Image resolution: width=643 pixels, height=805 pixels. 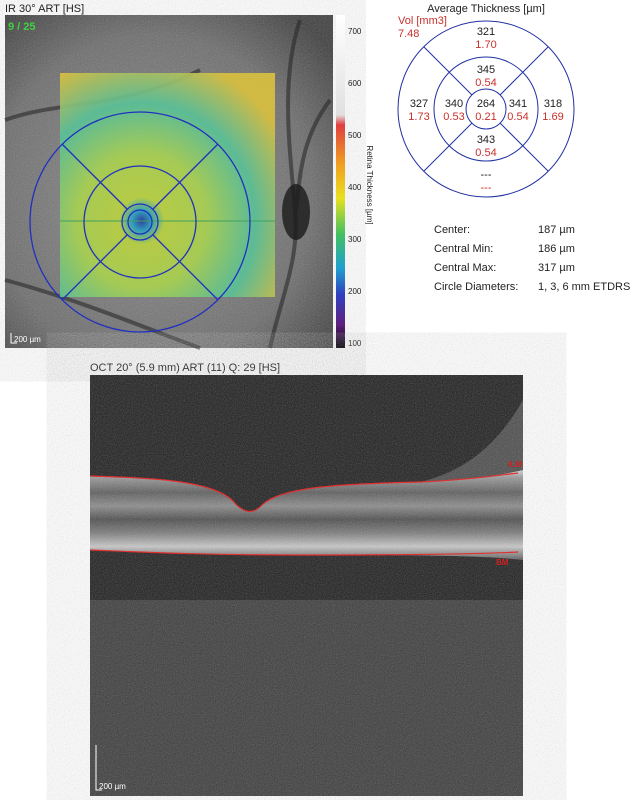 I want to click on thickness-map, so click(x=167, y=185).